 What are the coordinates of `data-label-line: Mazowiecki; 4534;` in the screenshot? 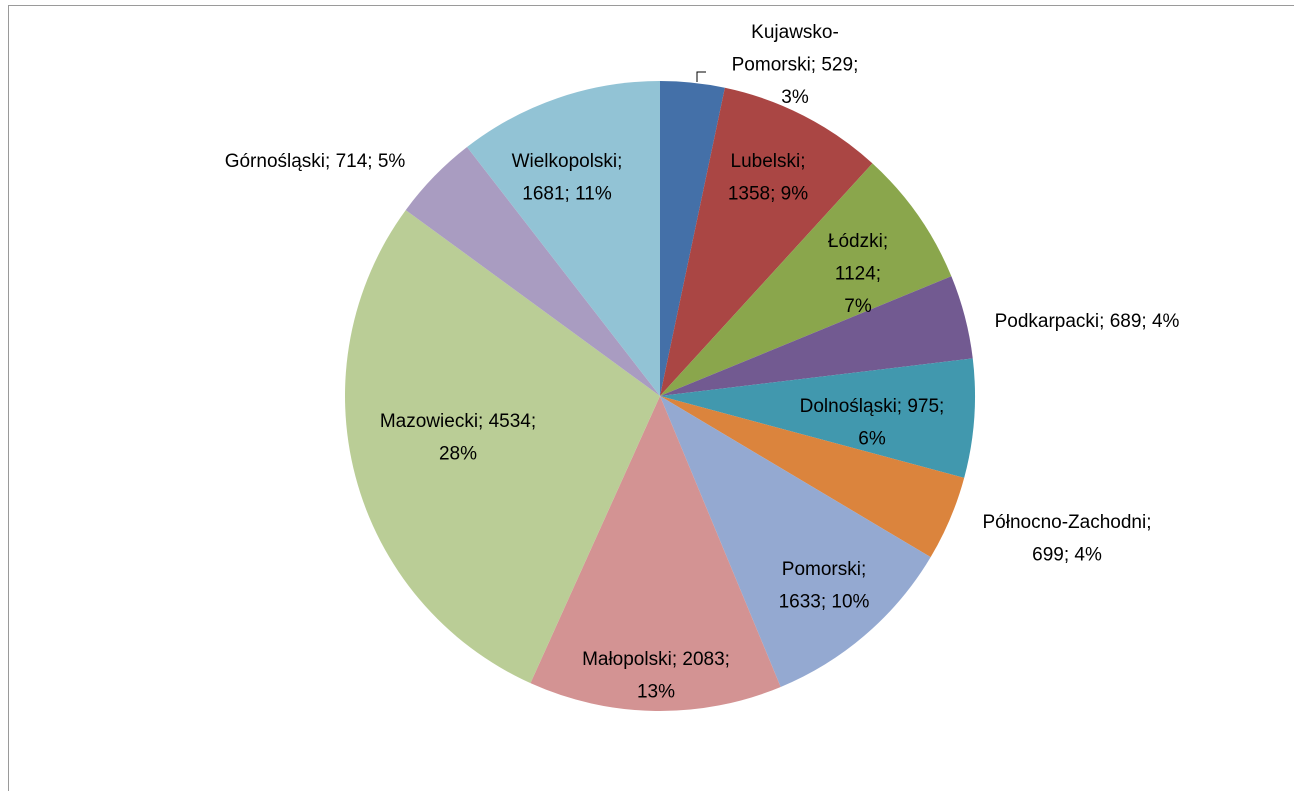 It's located at (458, 421).